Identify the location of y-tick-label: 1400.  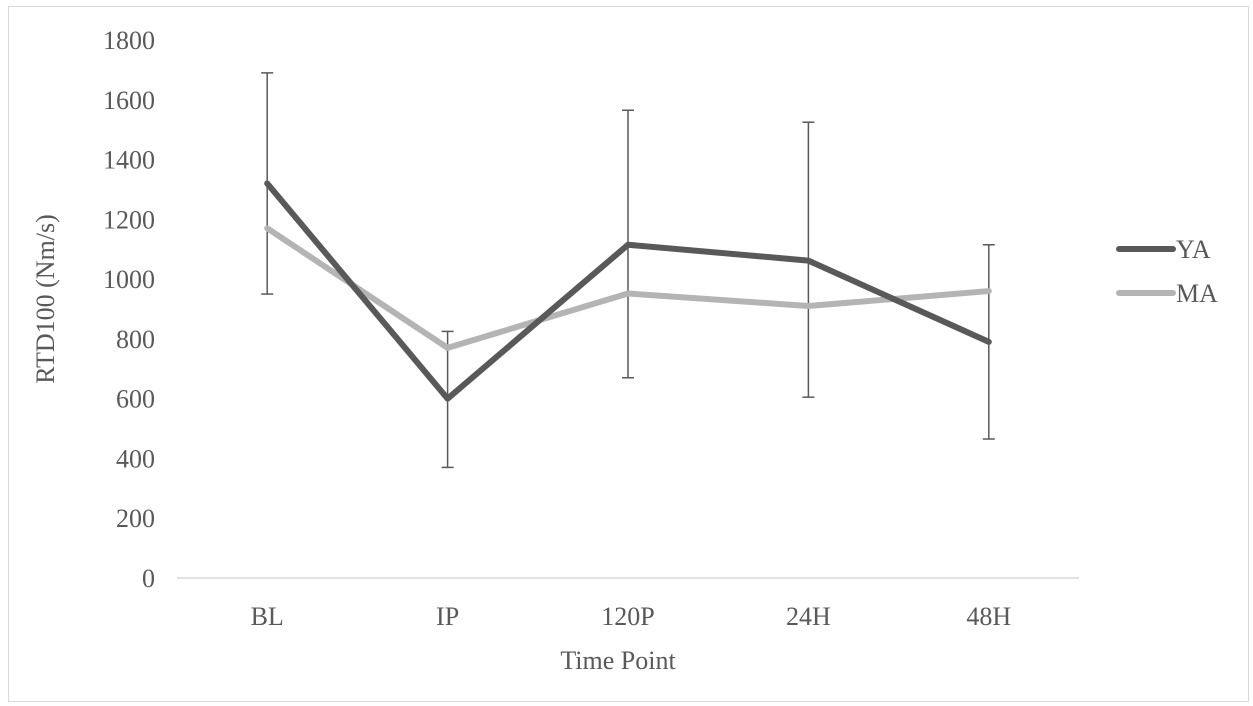
(129, 160).